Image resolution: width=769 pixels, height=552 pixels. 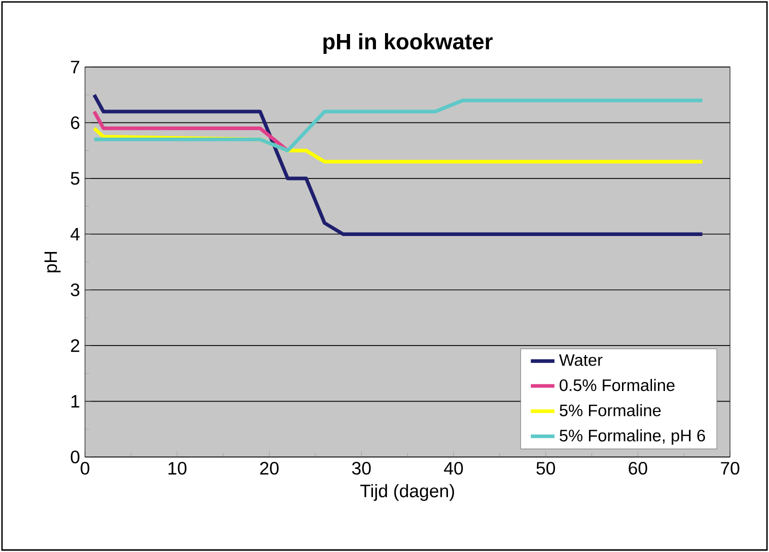 I want to click on x-tick-label: 60, so click(x=638, y=468).